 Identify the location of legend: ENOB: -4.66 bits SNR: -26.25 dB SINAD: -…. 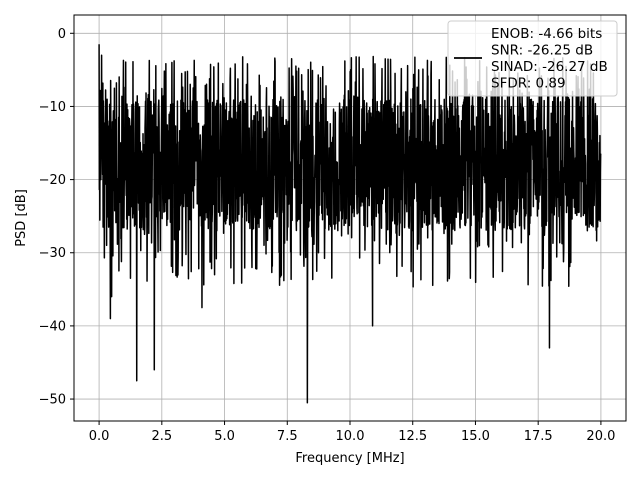
(532, 58).